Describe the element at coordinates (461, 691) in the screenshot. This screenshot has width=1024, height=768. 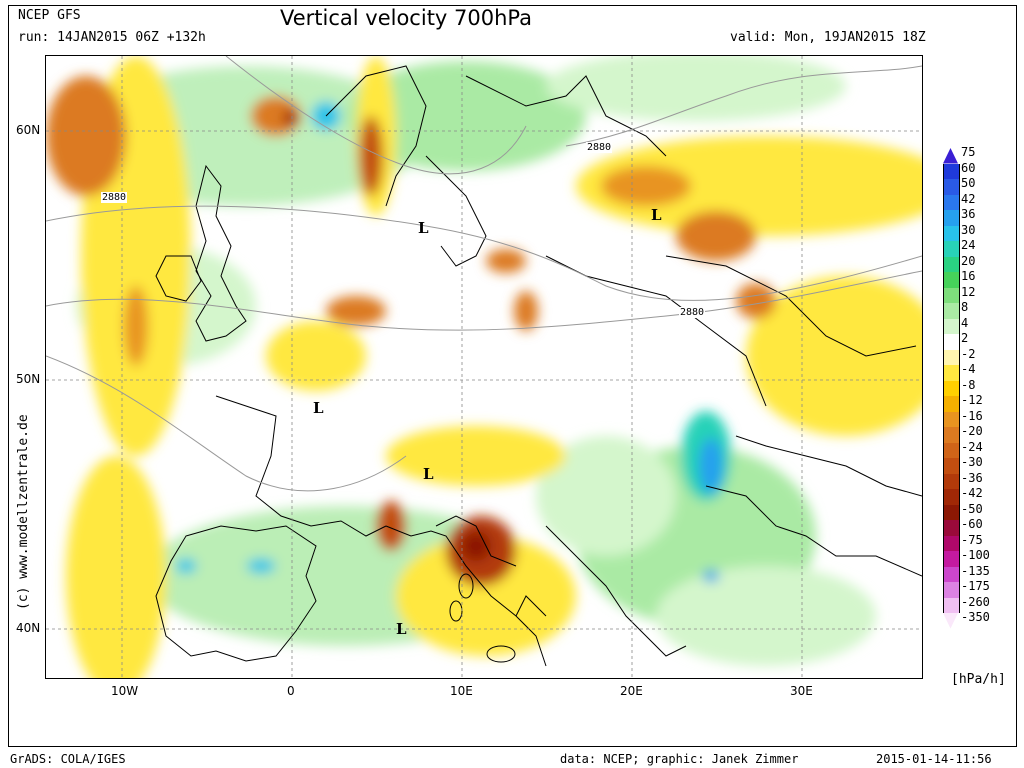
I see `lon-label: 10E` at that location.